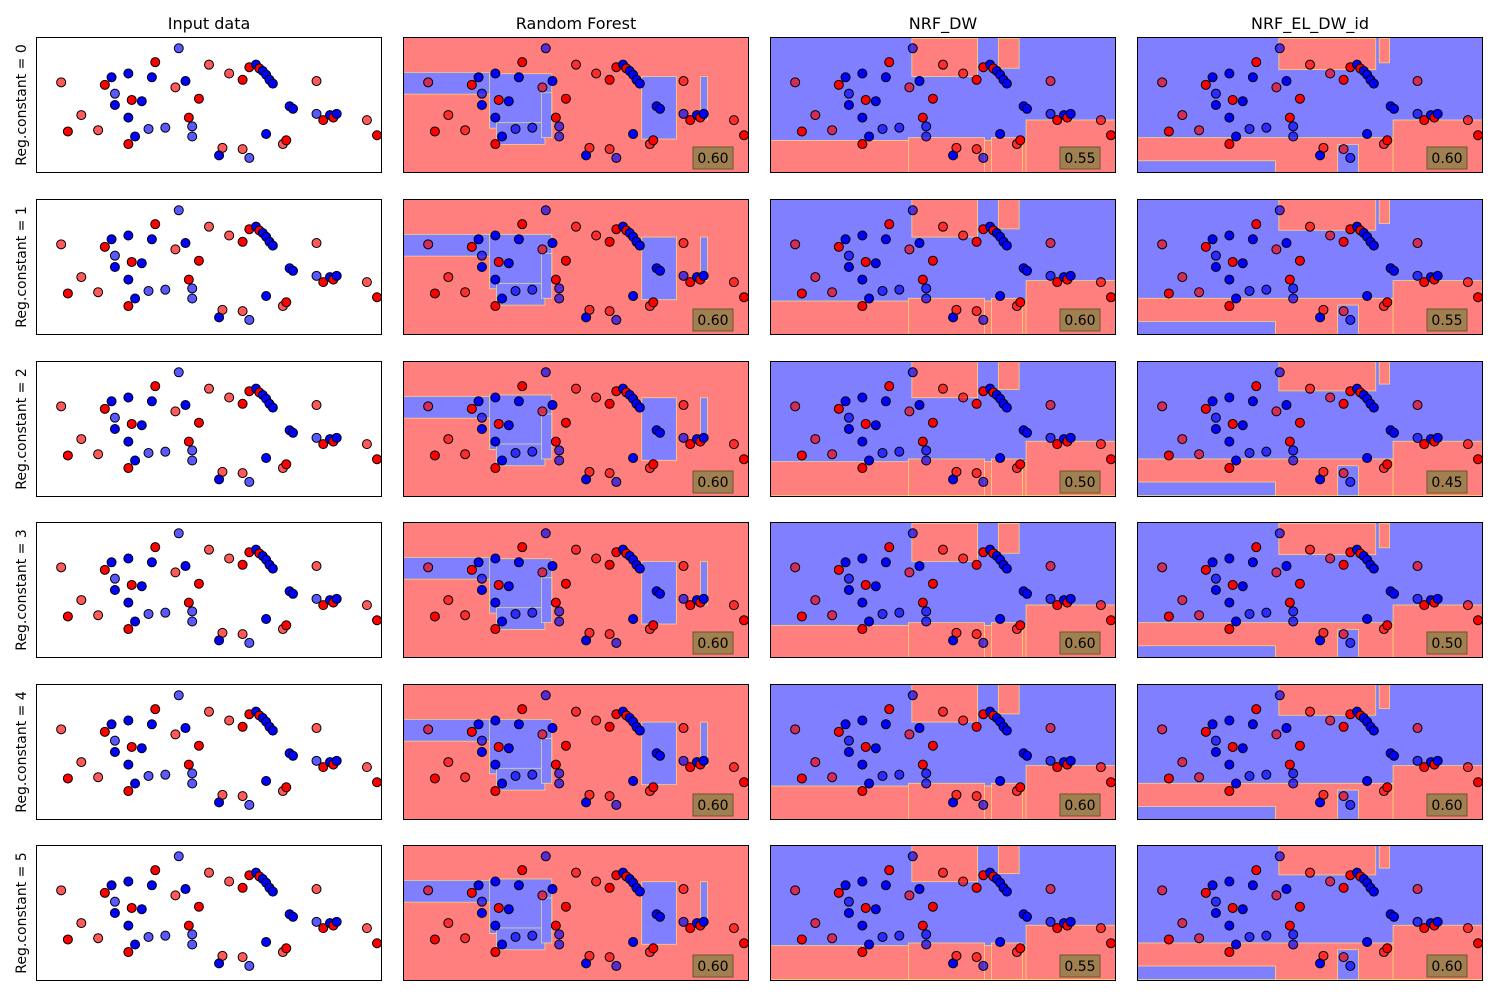 This screenshot has width=1500, height=1000. Describe the element at coordinates (1079, 967) in the screenshot. I see `score-label: 0.55` at that location.